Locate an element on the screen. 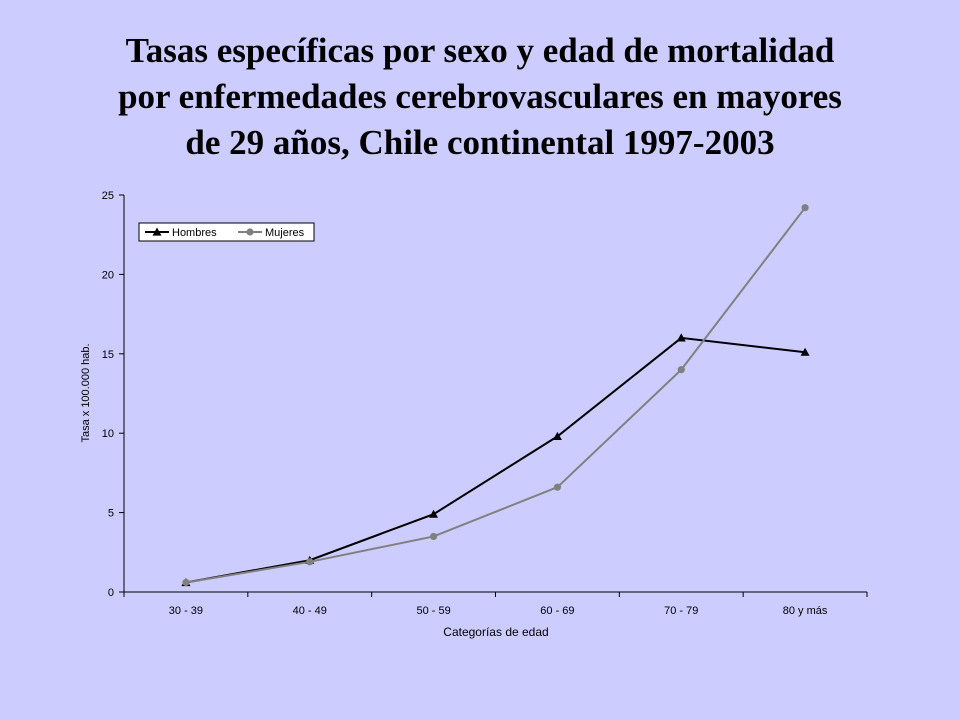 Image resolution: width=960 pixels, height=720 pixels. x-tick-label: 30 - 39 is located at coordinates (186, 611).